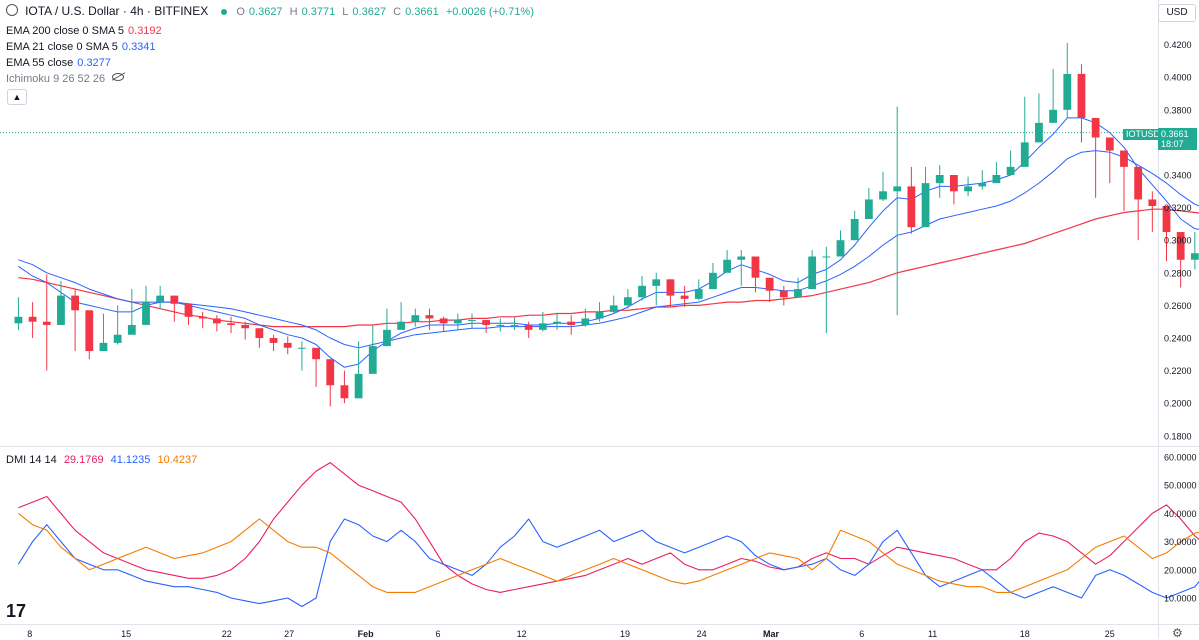  Describe the element at coordinates (16, 611) in the screenshot. I see `tradingview-logo: 17` at that location.